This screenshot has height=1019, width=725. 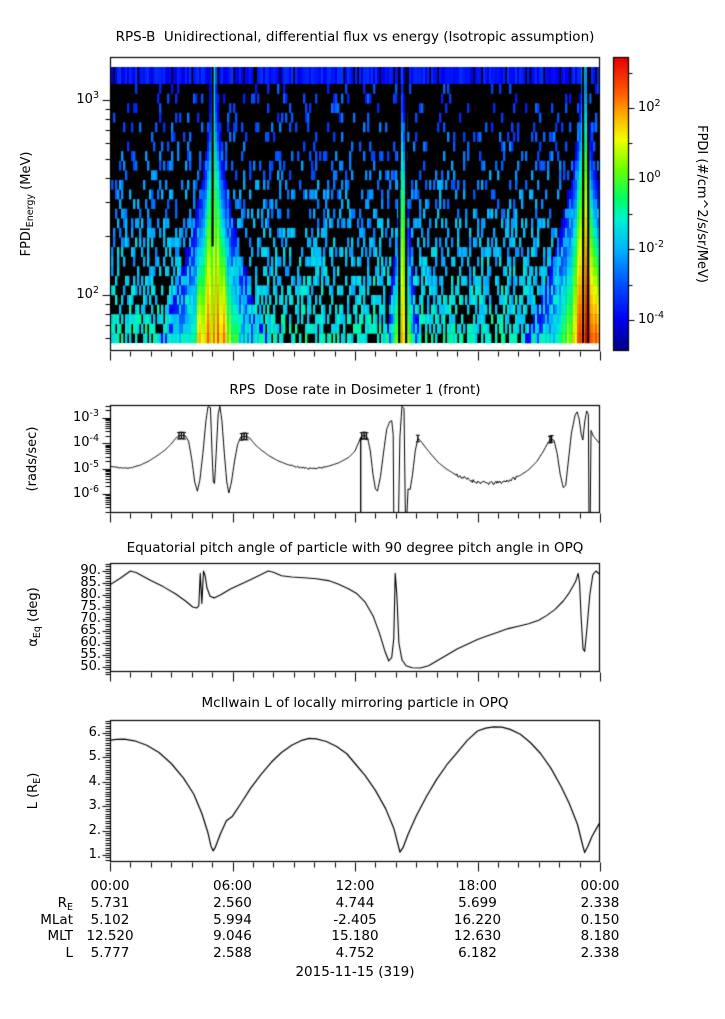 What do you see at coordinates (649, 177) in the screenshot?
I see `colorbar-tick-label: 10⁰` at bounding box center [649, 177].